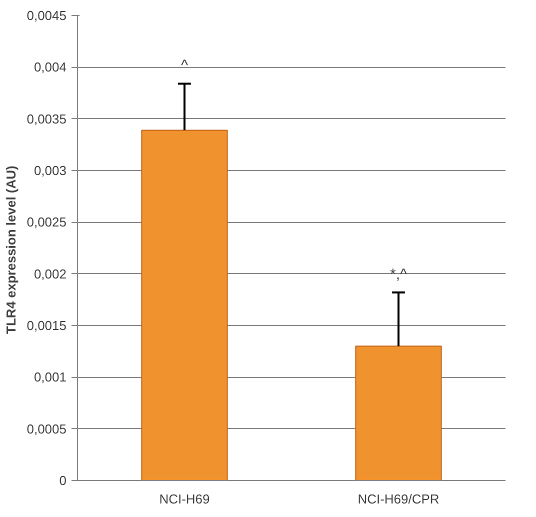  What do you see at coordinates (46, 118) in the screenshot?
I see `y-tick-label: 0,0035` at bounding box center [46, 118].